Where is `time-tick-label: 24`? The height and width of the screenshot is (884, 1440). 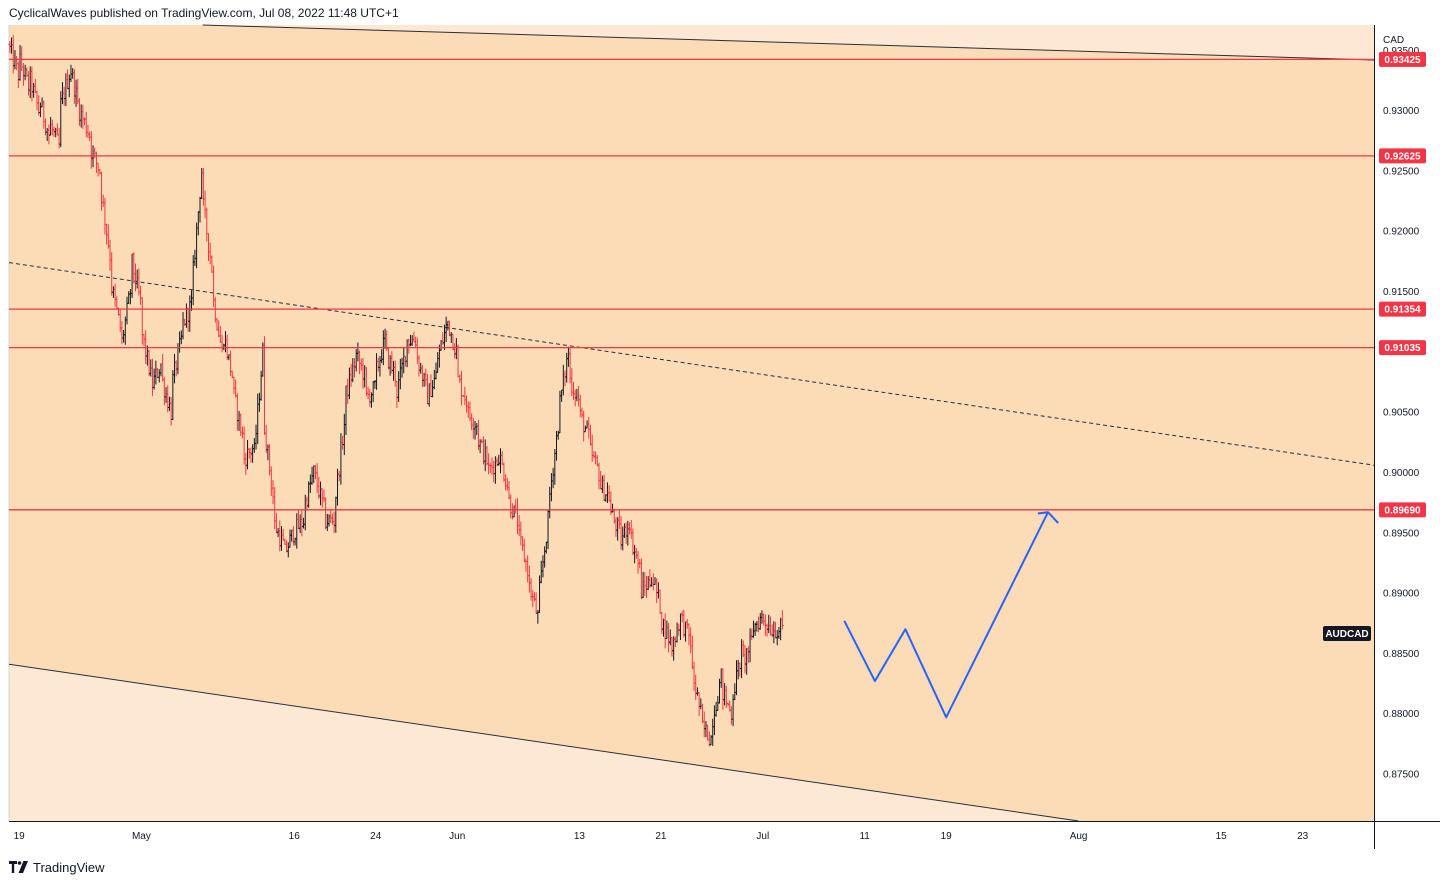
time-tick-label: 24 is located at coordinates (376, 836).